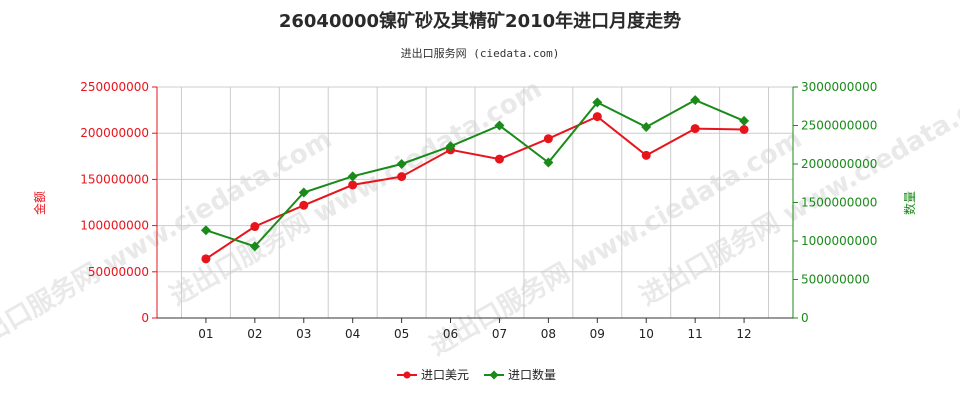 The width and height of the screenshot is (960, 400). What do you see at coordinates (839, 164) in the screenshot?
I see `right-tick-label-4: 2000000000` at bounding box center [839, 164].